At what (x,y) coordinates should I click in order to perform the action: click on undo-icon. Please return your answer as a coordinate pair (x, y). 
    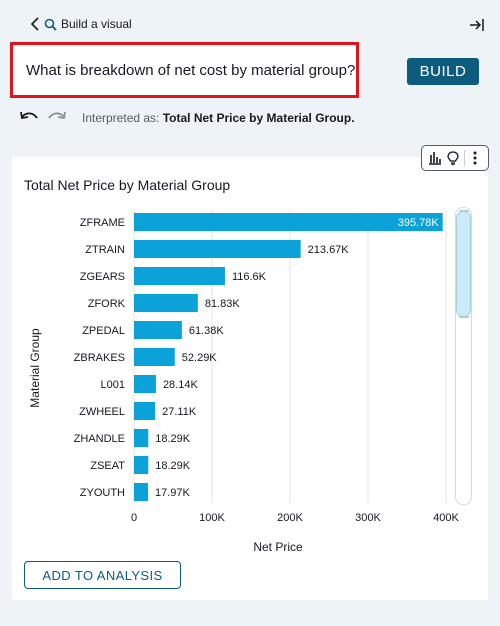
    Looking at the image, I should click on (29, 118).